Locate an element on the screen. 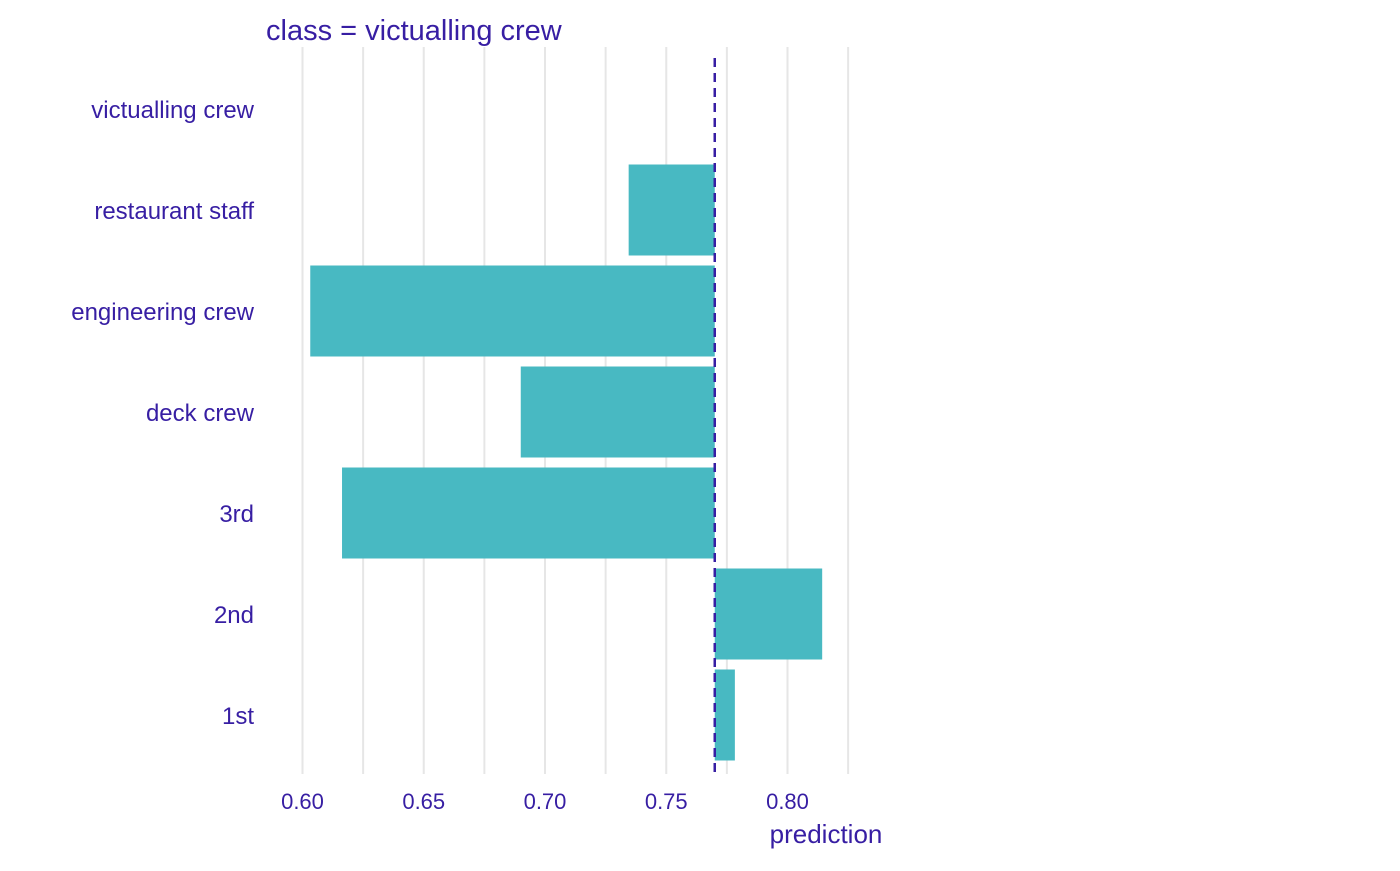  x-tick-label: 0.75 is located at coordinates (666, 801).